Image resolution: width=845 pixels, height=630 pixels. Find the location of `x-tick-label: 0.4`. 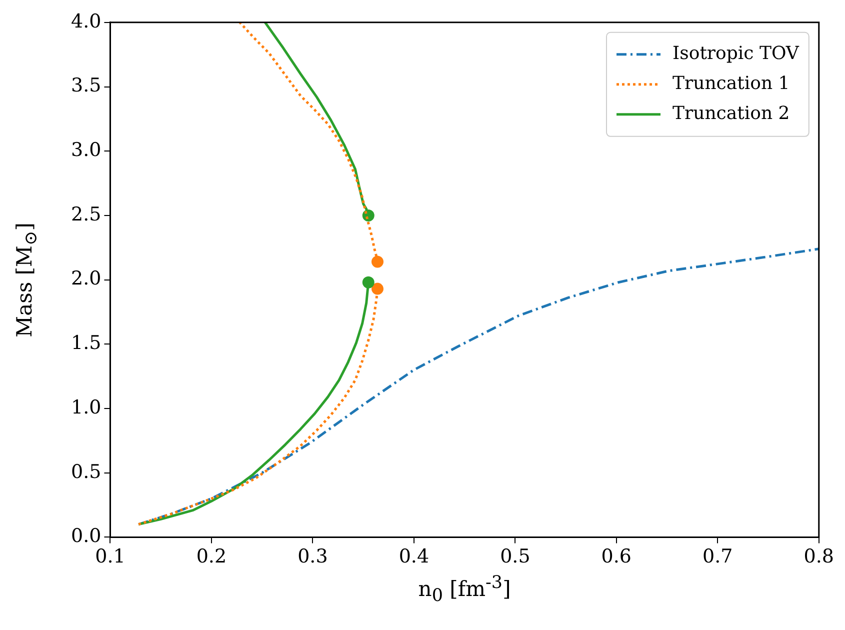

x-tick-label: 0.4 is located at coordinates (414, 557).